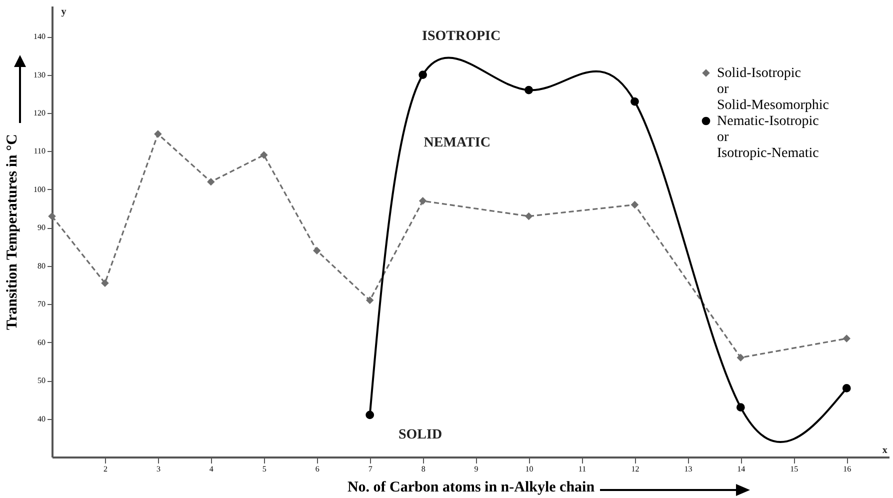 Image resolution: width=893 pixels, height=498 pixels. I want to click on y-tick-label: 120, so click(40, 113).